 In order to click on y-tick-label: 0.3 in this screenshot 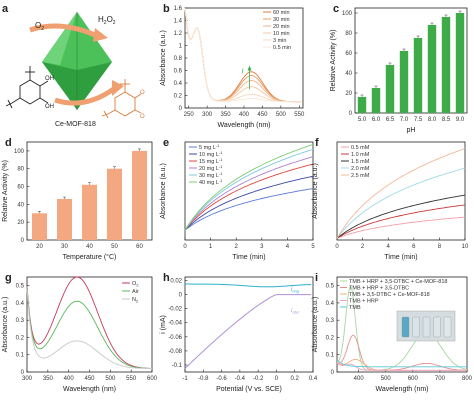, I will do `click(20, 321)`.